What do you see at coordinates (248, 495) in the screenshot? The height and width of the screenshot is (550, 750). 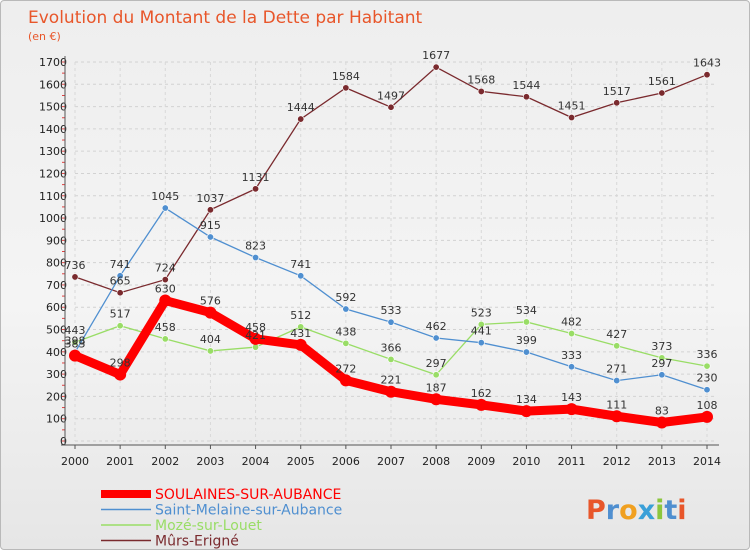 I see `legend-label: SOULAINES-SUR-AUBANCE` at bounding box center [248, 495].